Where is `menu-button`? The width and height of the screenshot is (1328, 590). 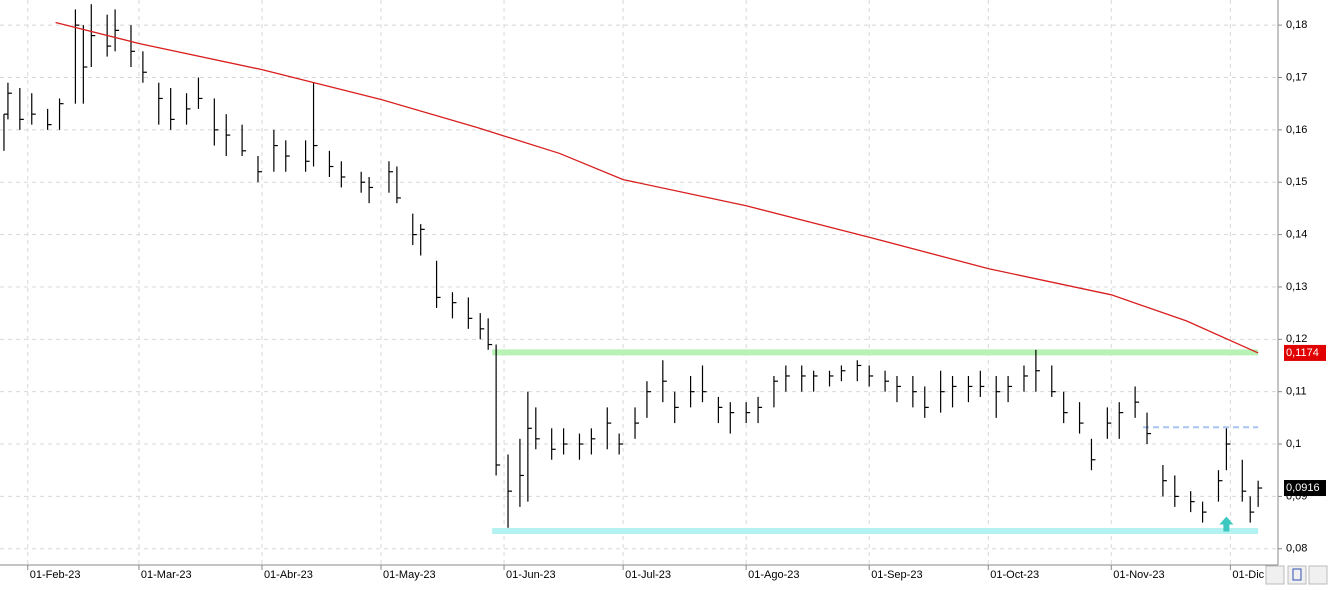
menu-button is located at coordinates (1318, 575).